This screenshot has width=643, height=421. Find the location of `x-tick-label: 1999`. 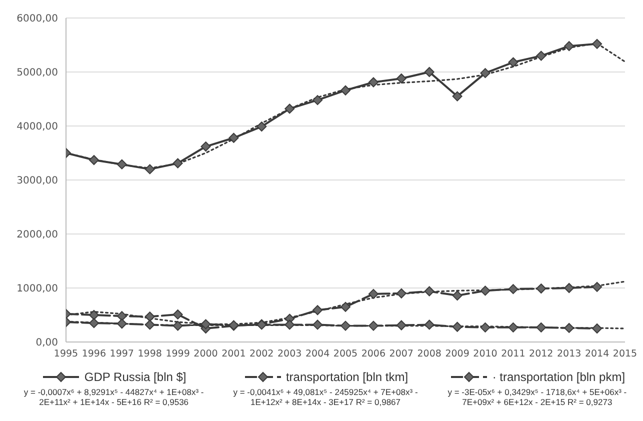

x-tick-label: 1999 is located at coordinates (178, 354).